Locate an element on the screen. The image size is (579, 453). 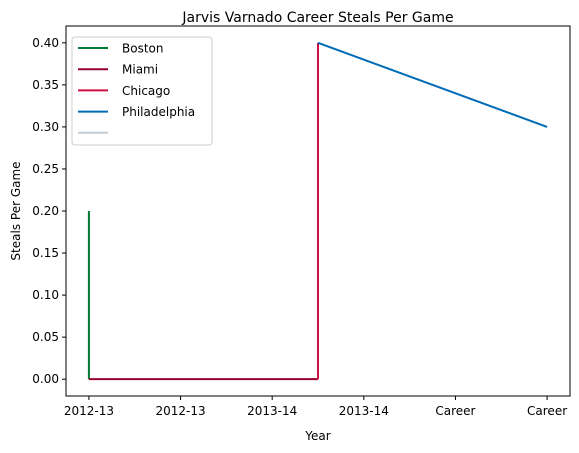
y-tick-label: 0.25 is located at coordinates (45, 169).